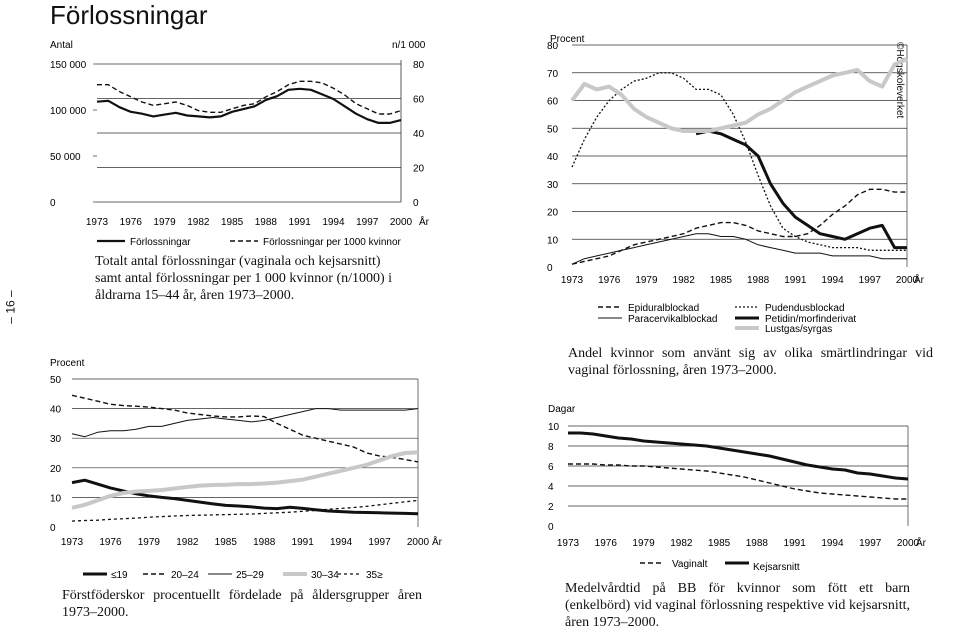 The width and height of the screenshot is (959, 631). Describe the element at coordinates (738, 481) in the screenshot. I see `series-line-vaginalt` at that location.